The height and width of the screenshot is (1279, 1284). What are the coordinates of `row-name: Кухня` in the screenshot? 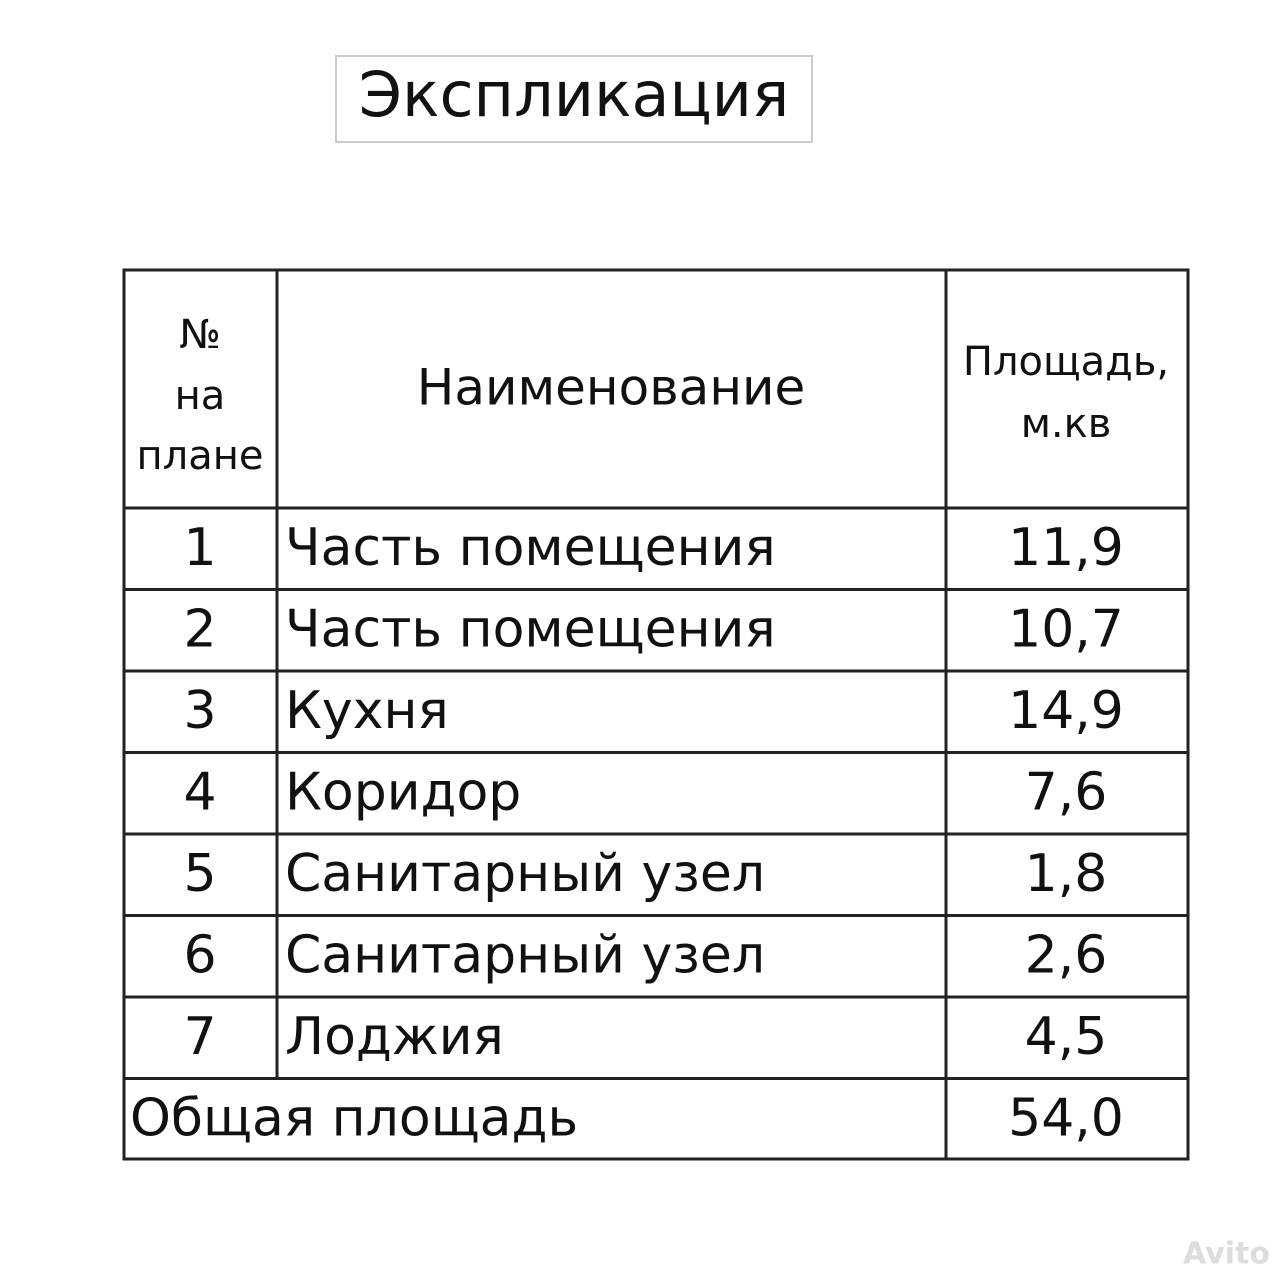 It's located at (367, 711).